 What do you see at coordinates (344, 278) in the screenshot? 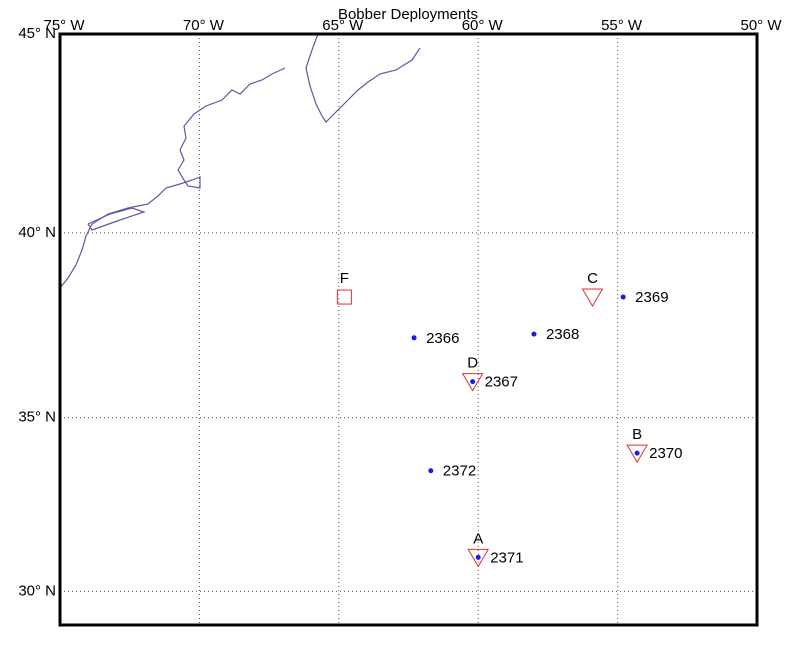
I see `marker-label: F` at bounding box center [344, 278].